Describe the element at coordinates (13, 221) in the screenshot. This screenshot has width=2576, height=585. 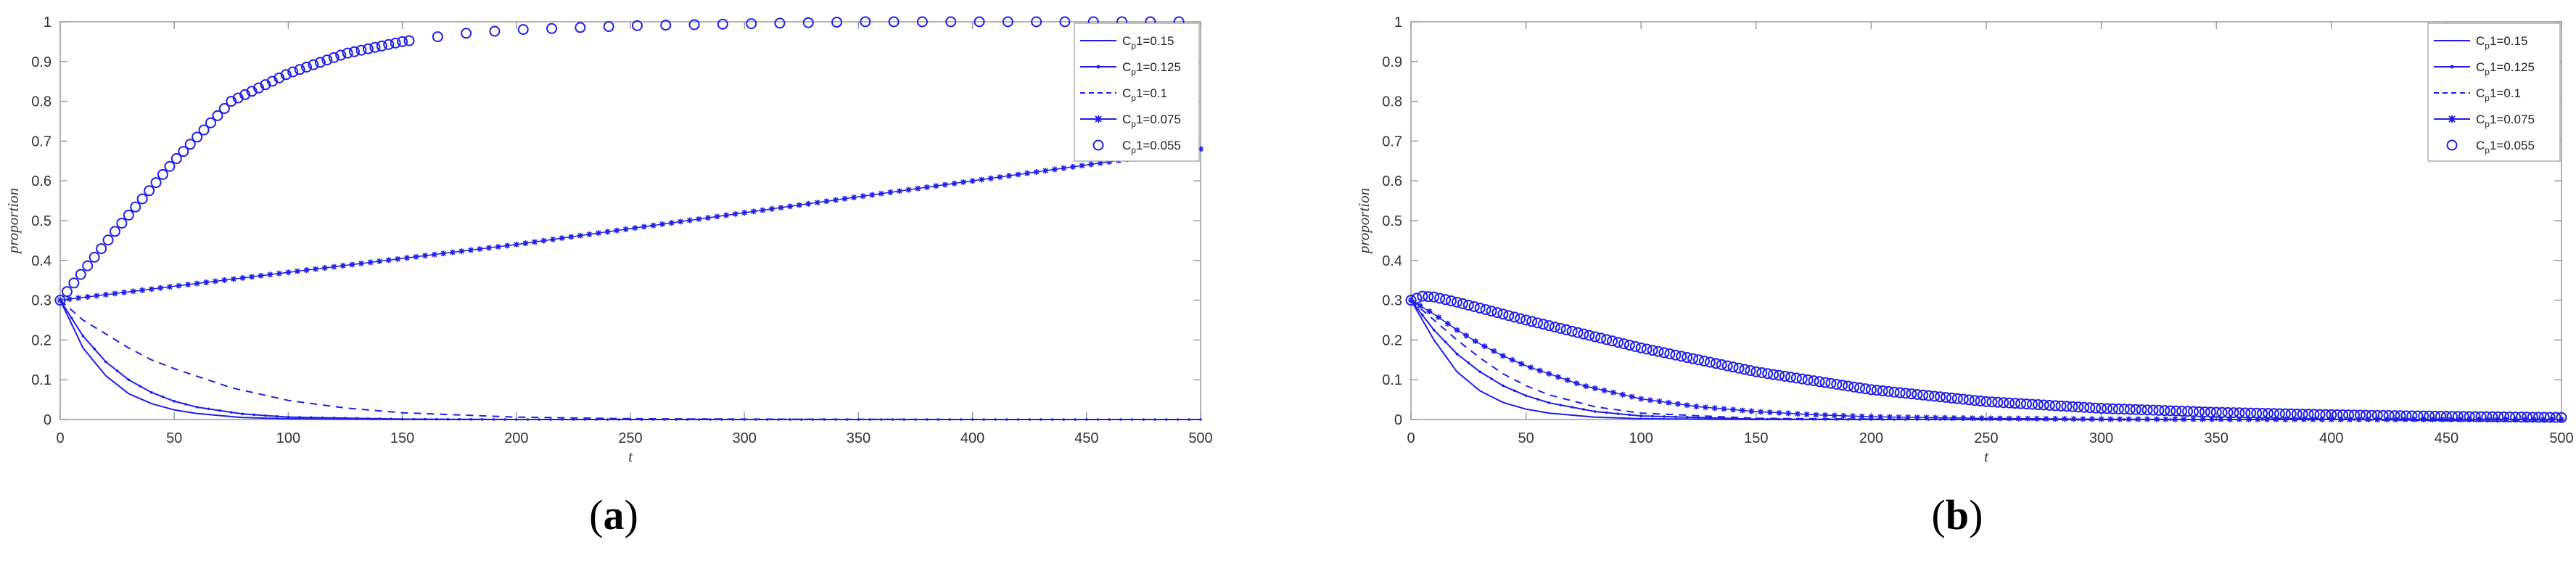
I see `y-axis-label: proportion` at that location.